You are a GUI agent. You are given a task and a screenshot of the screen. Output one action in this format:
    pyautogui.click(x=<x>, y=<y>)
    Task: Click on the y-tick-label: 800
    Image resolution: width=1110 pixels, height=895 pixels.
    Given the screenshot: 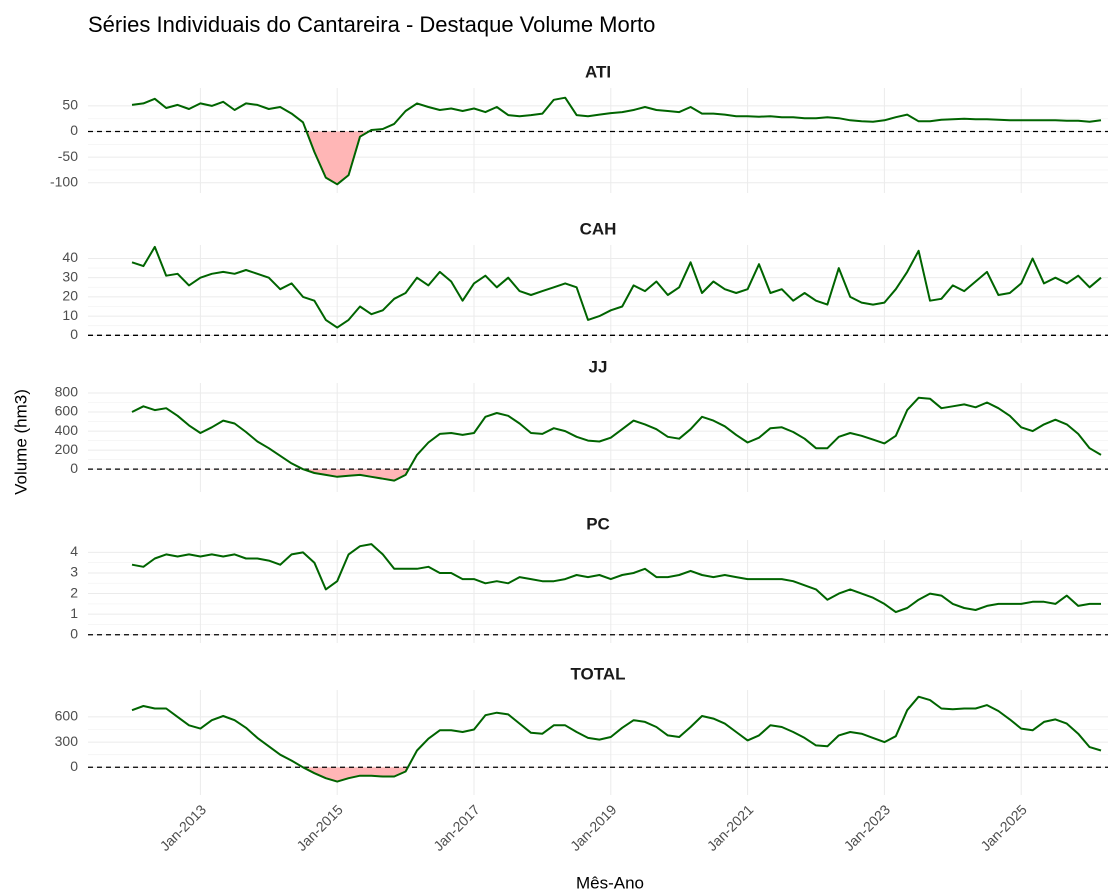 What is the action you would take?
    pyautogui.click(x=67, y=392)
    